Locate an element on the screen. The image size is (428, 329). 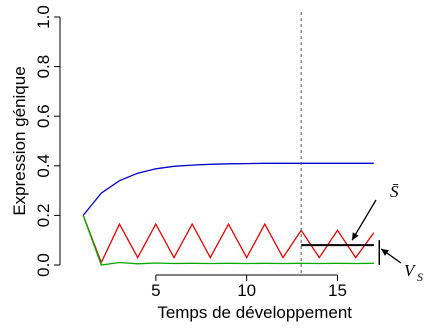
mean-arrow-head is located at coordinates (355, 236).